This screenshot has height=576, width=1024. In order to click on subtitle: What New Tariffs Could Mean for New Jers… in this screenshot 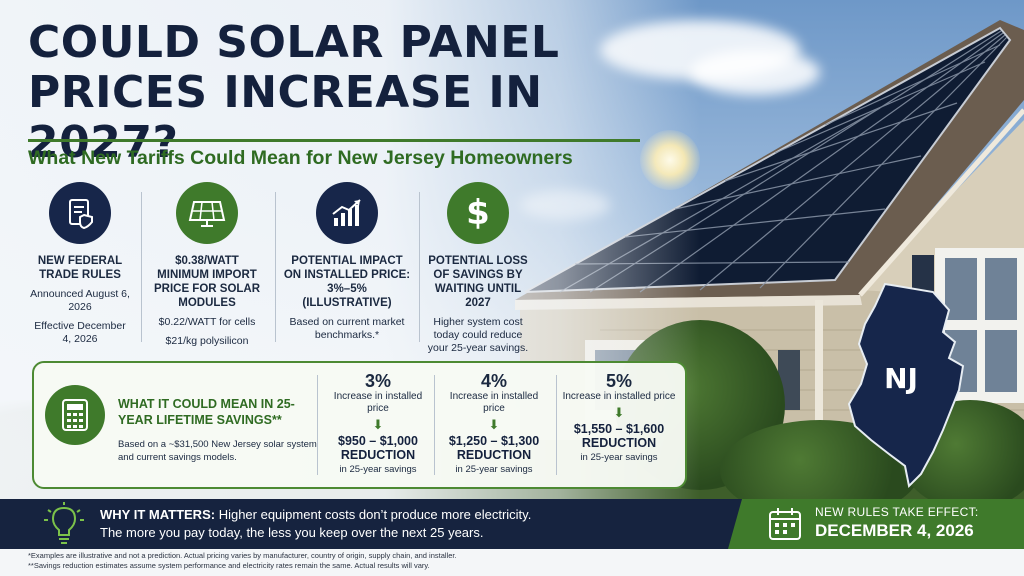, I will do `click(300, 158)`.